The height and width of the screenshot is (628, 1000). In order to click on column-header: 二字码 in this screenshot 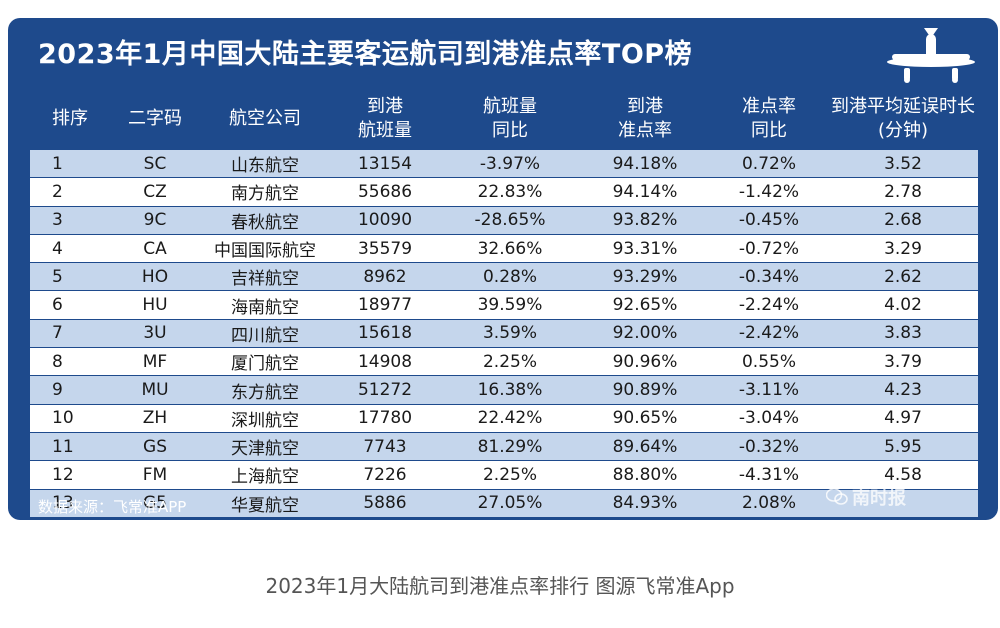, I will do `click(155, 119)`.